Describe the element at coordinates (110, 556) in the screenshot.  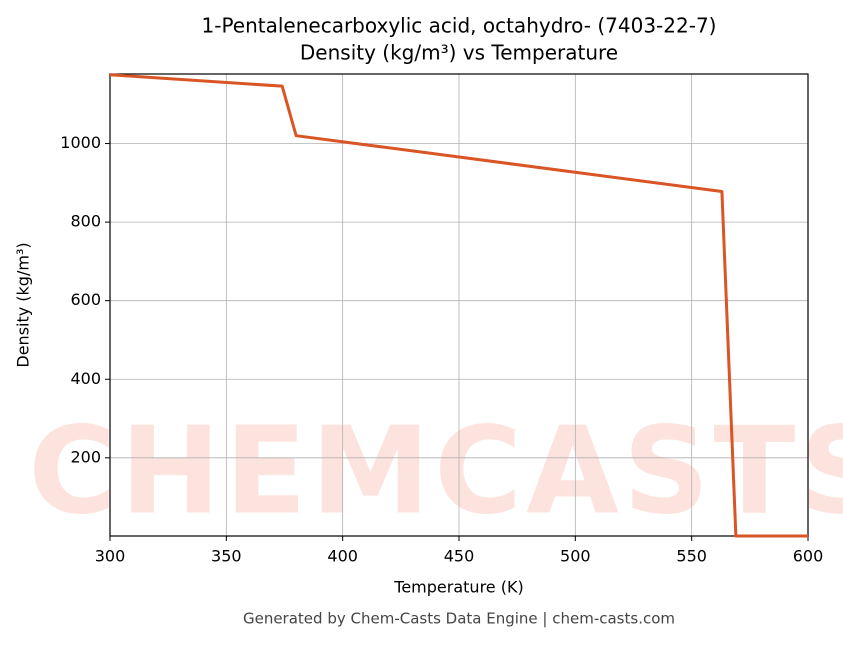
I see `x-tick-label: 300` at that location.